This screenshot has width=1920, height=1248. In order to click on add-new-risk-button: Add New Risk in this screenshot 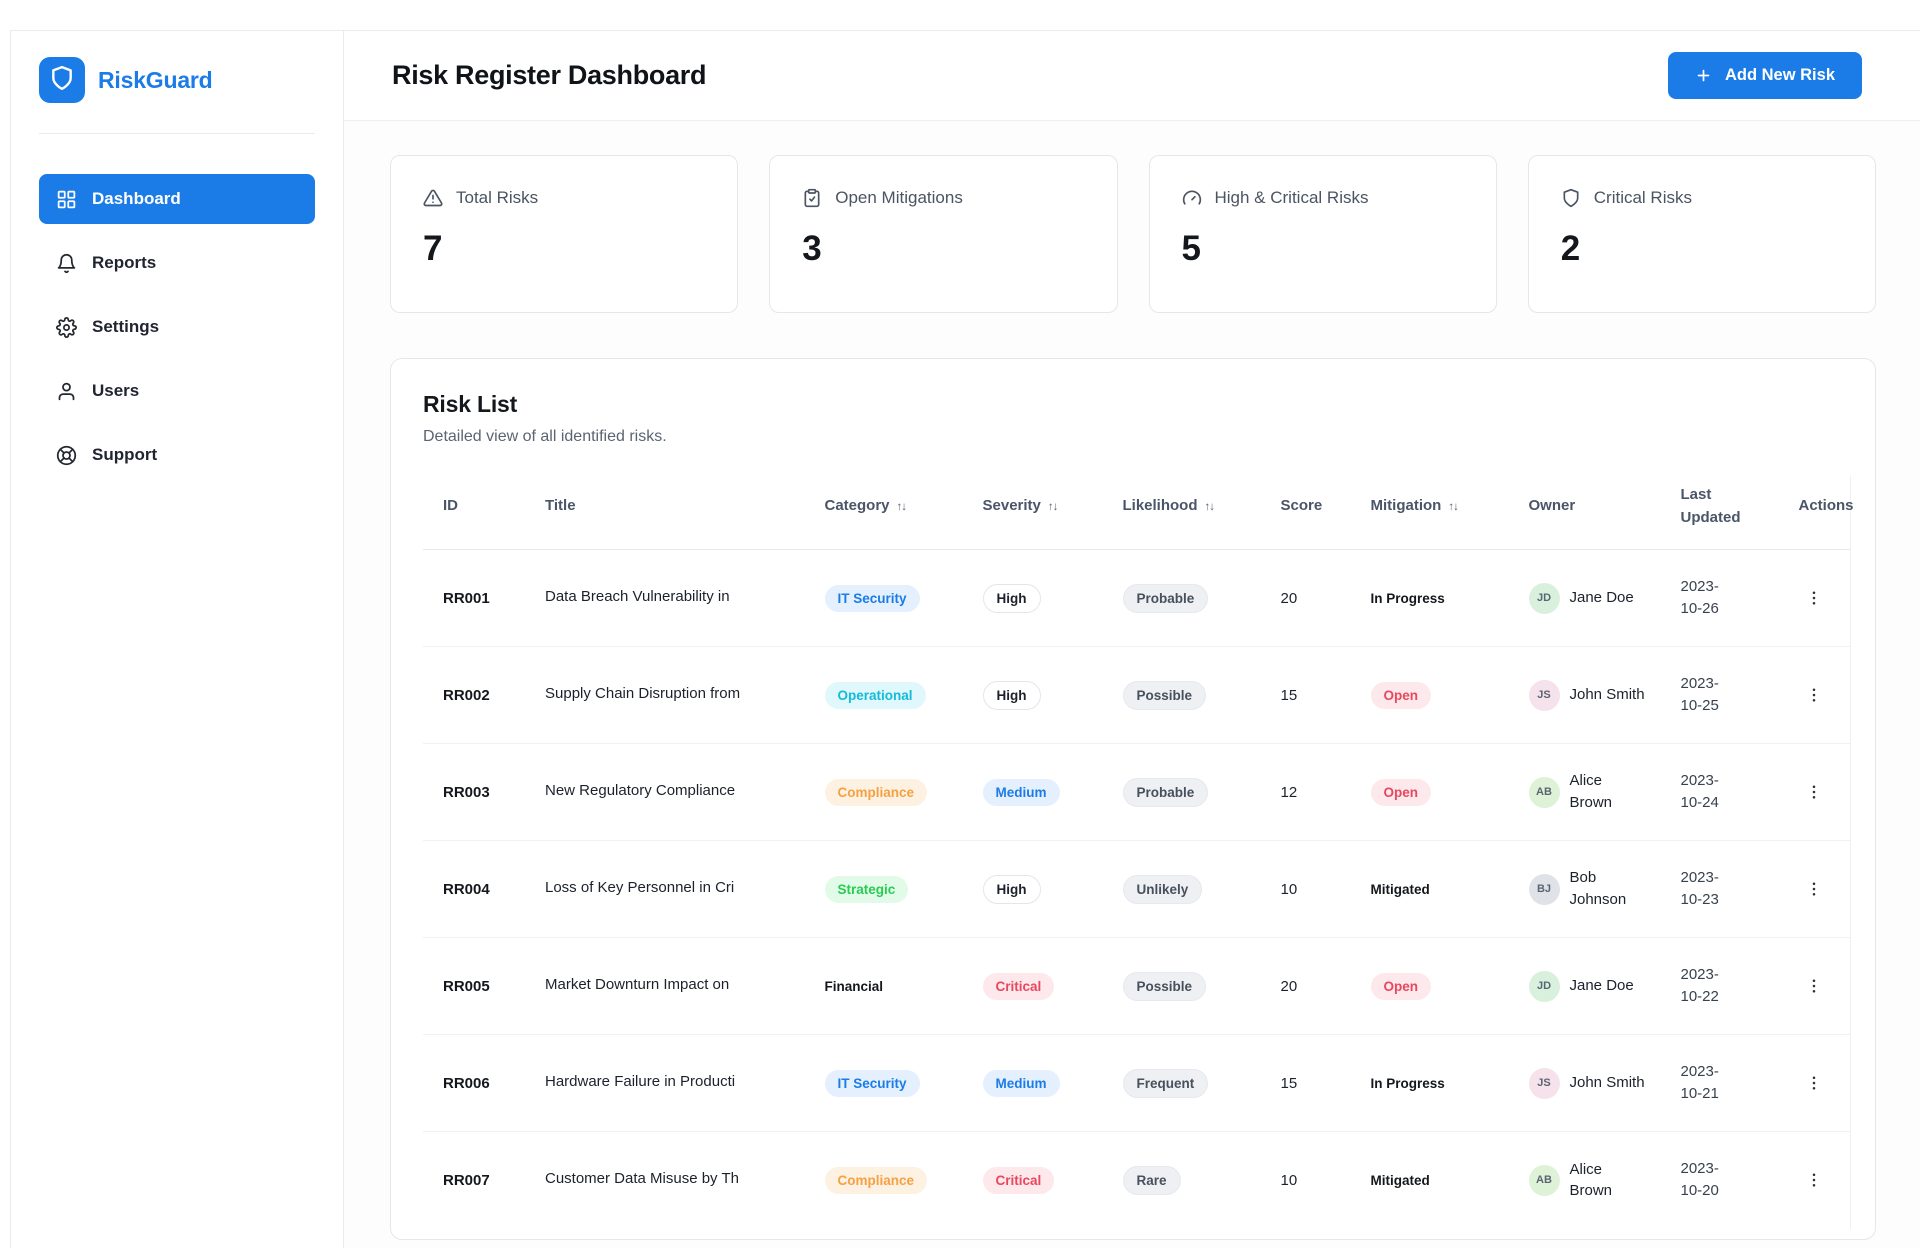, I will do `click(1764, 75)`.